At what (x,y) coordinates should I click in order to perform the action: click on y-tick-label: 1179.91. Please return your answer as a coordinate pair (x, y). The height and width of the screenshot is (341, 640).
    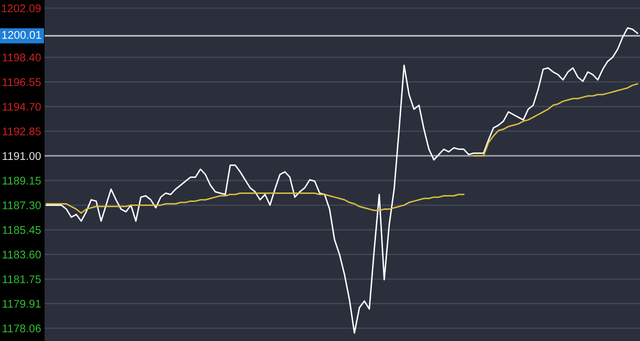
    Looking at the image, I should click on (21, 304).